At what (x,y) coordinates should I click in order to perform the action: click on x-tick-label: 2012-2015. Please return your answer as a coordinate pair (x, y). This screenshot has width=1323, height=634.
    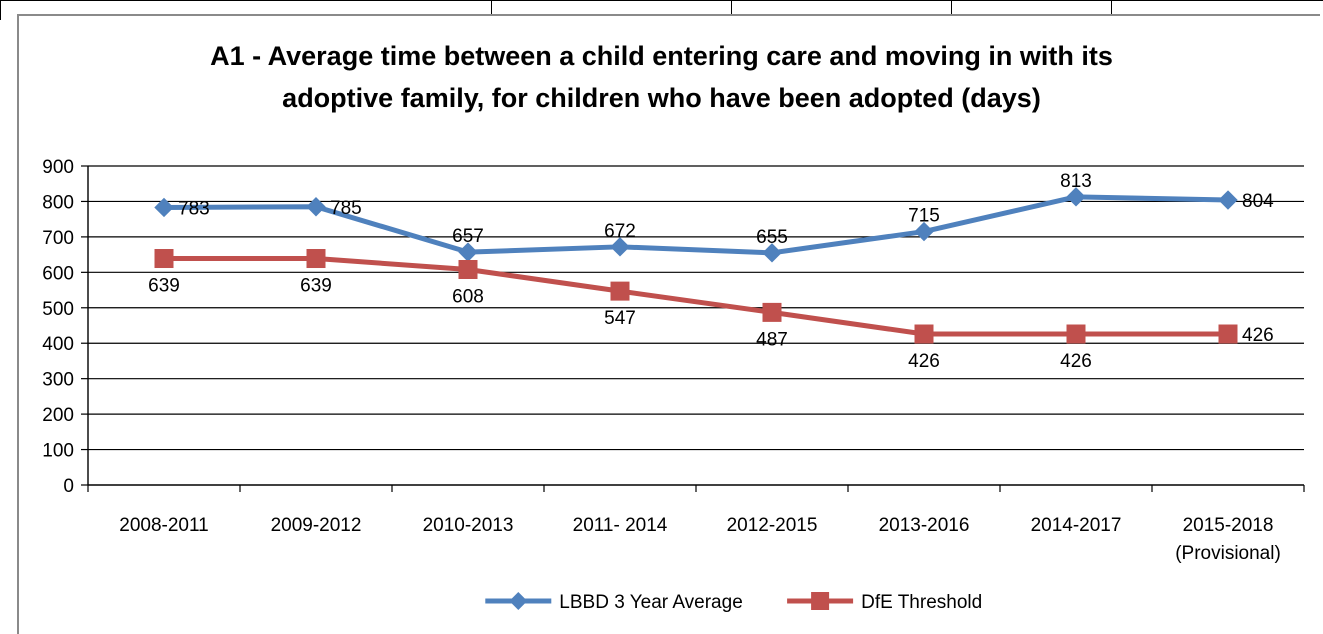
    Looking at the image, I should click on (772, 525).